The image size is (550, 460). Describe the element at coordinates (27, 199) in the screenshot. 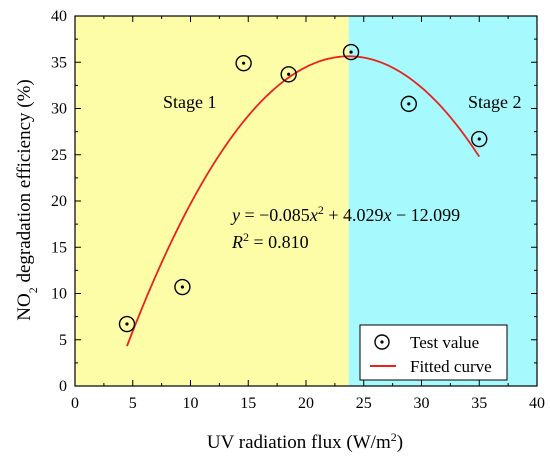

I see `y-axis-title: NO2 degradation efficiency (%)` at that location.